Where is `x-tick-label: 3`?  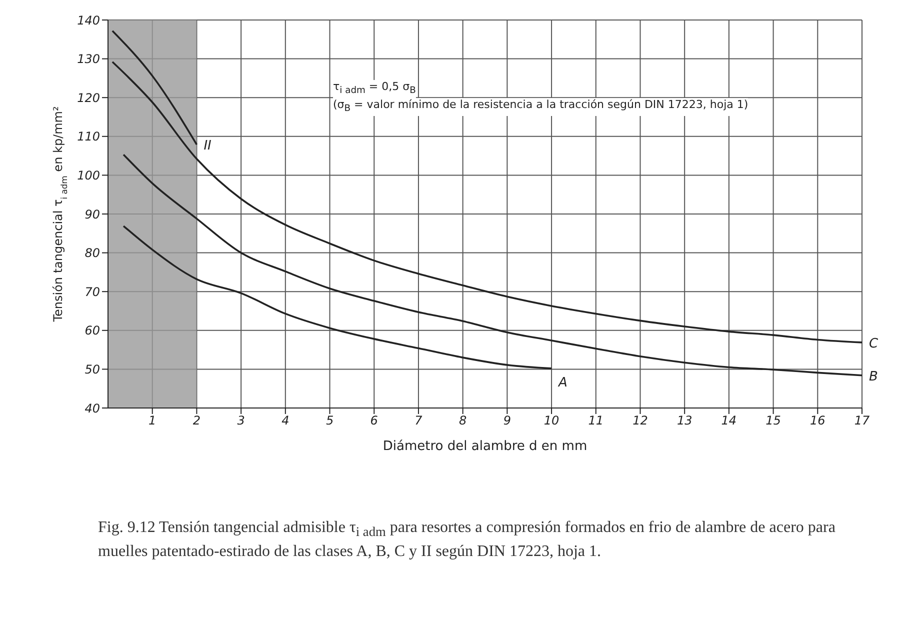
x-tick-label: 3 is located at coordinates (241, 421).